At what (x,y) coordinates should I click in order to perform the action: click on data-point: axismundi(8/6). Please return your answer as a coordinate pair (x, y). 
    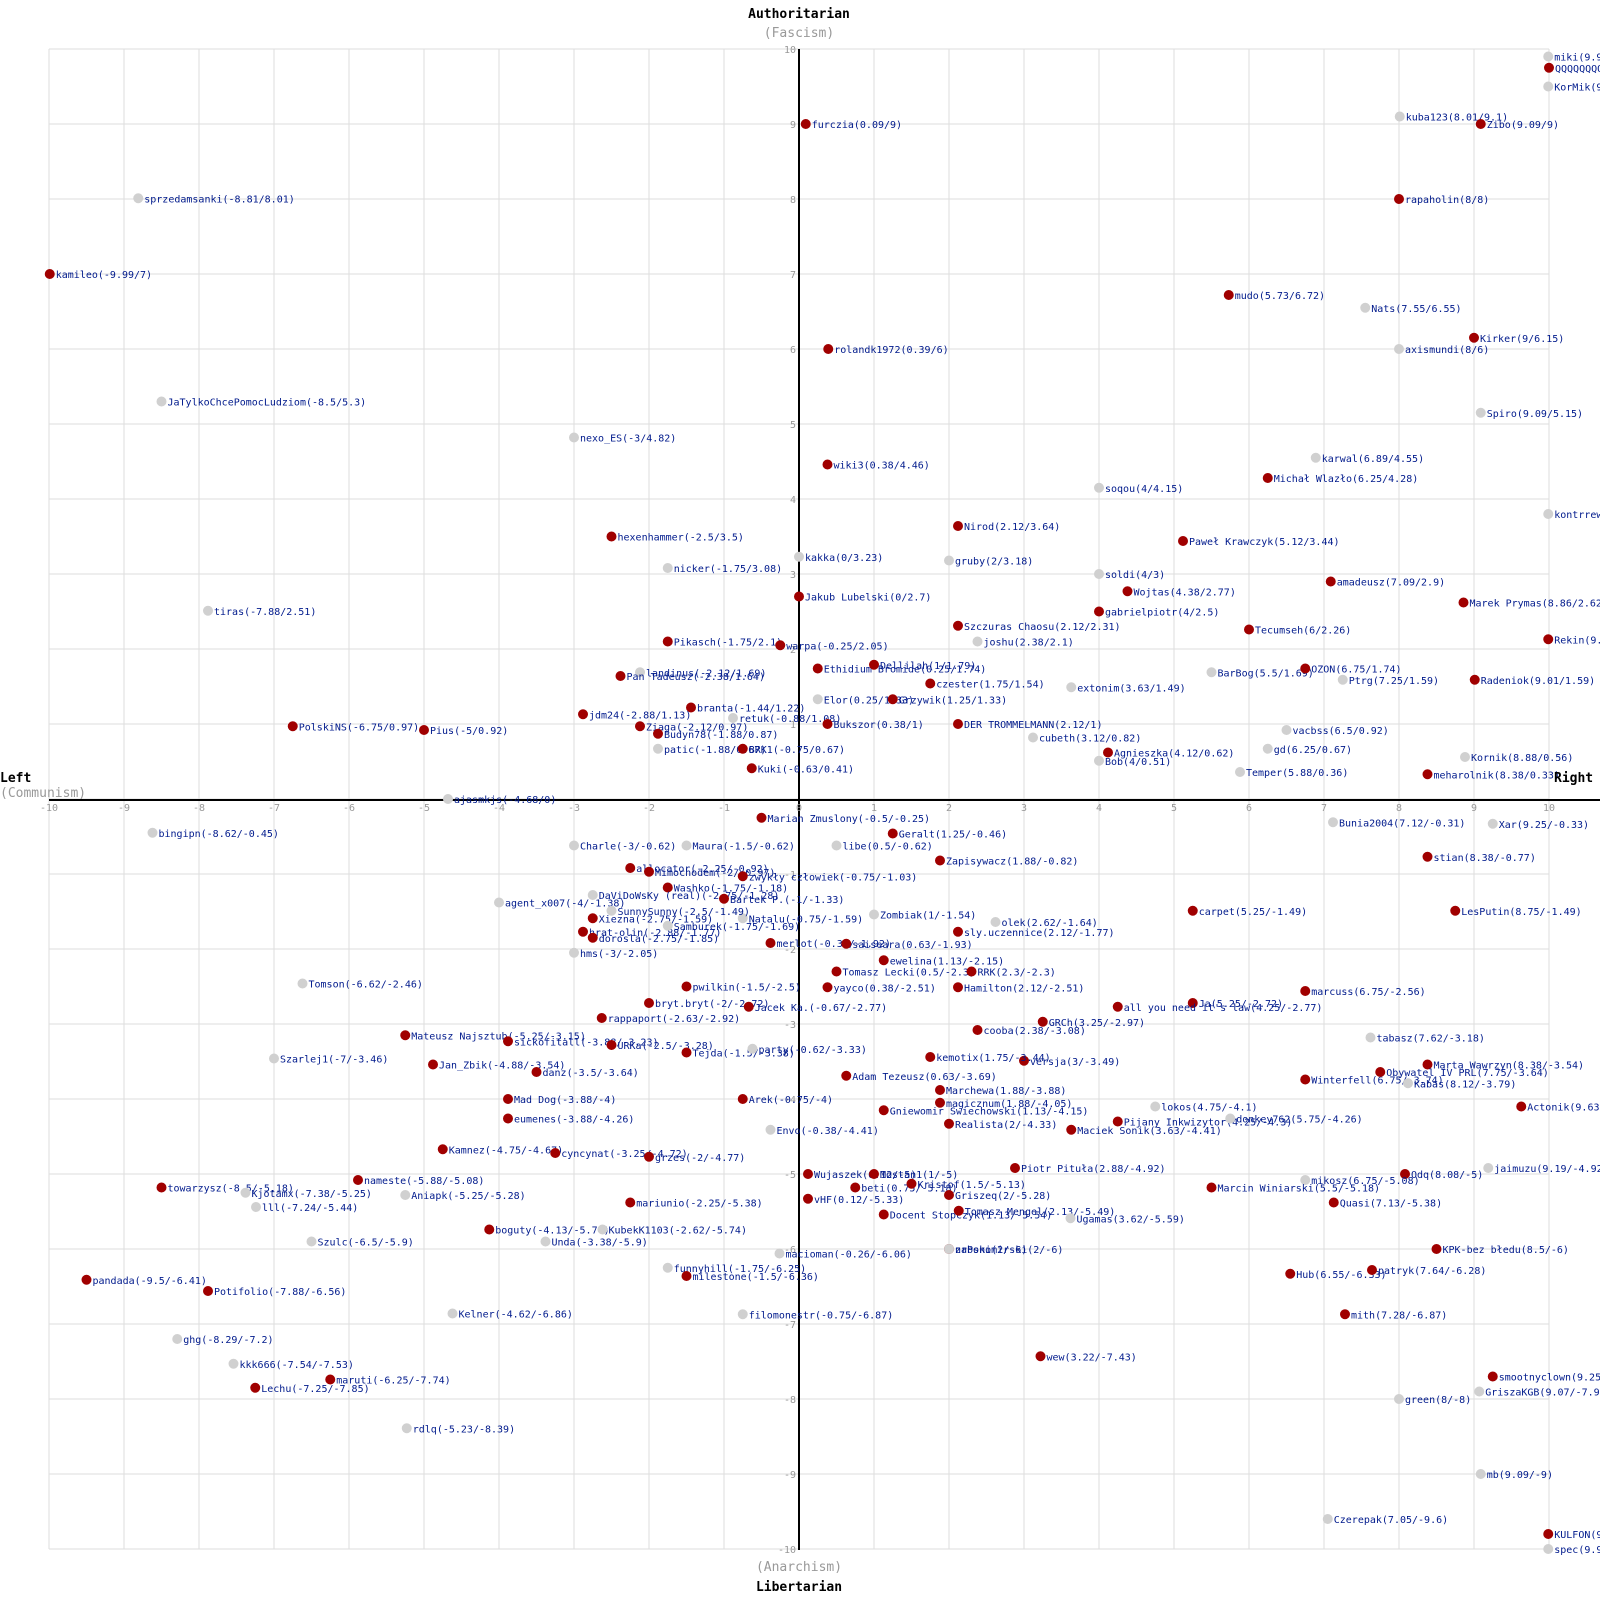
    Looking at the image, I should click on (1441, 350).